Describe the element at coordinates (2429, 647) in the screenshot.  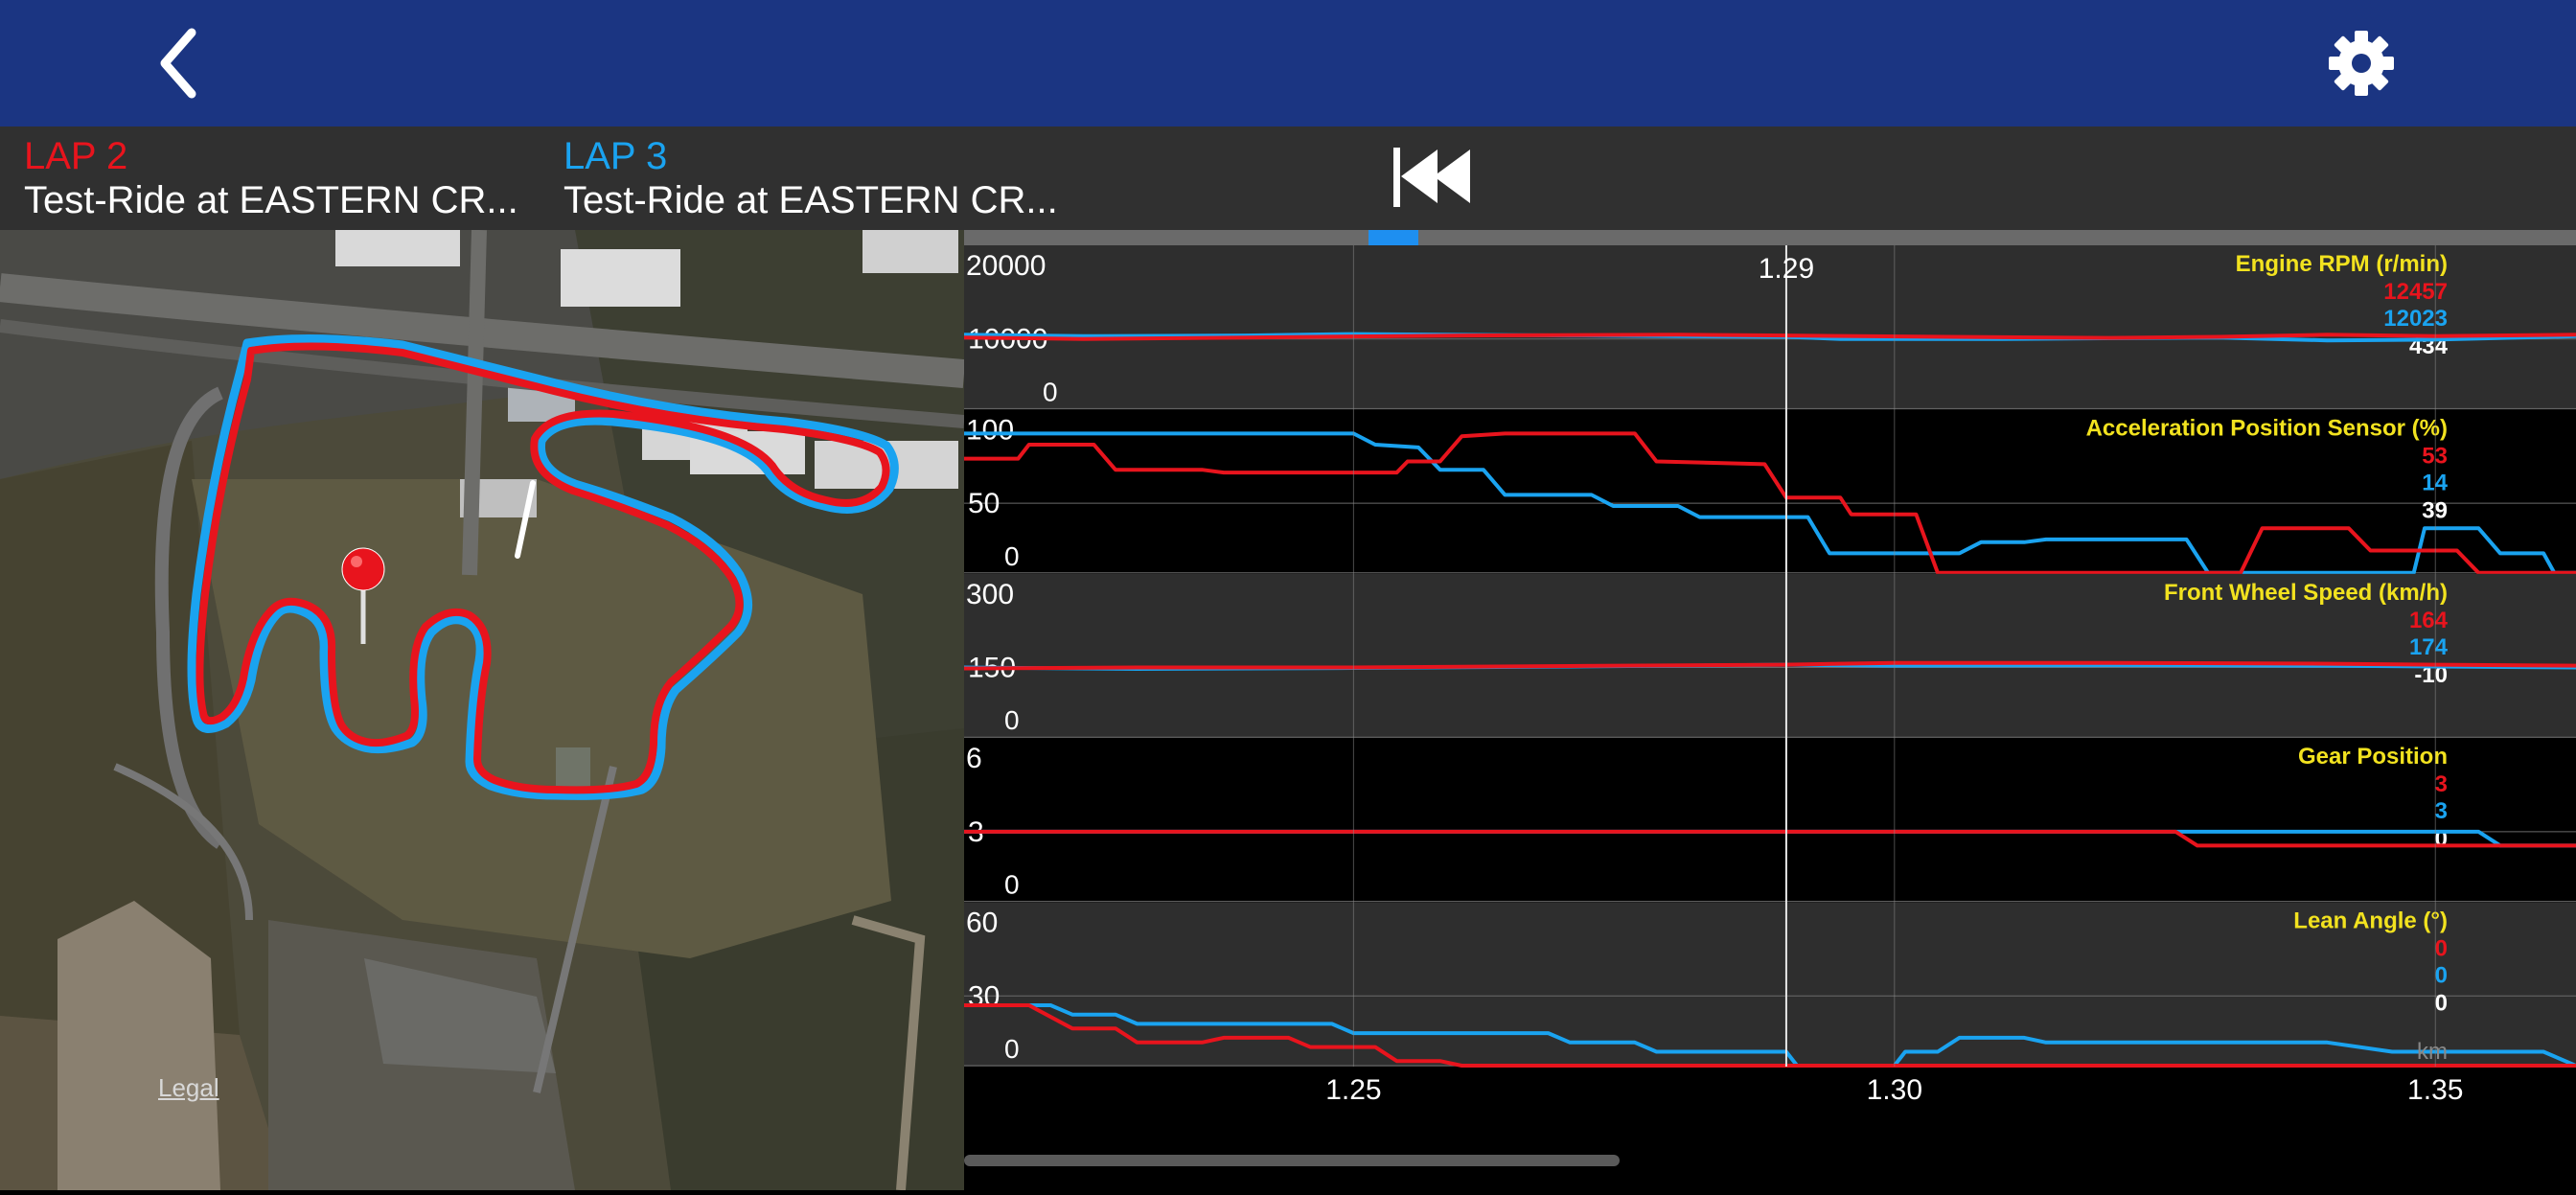
I see `lap-b-value: 174` at that location.